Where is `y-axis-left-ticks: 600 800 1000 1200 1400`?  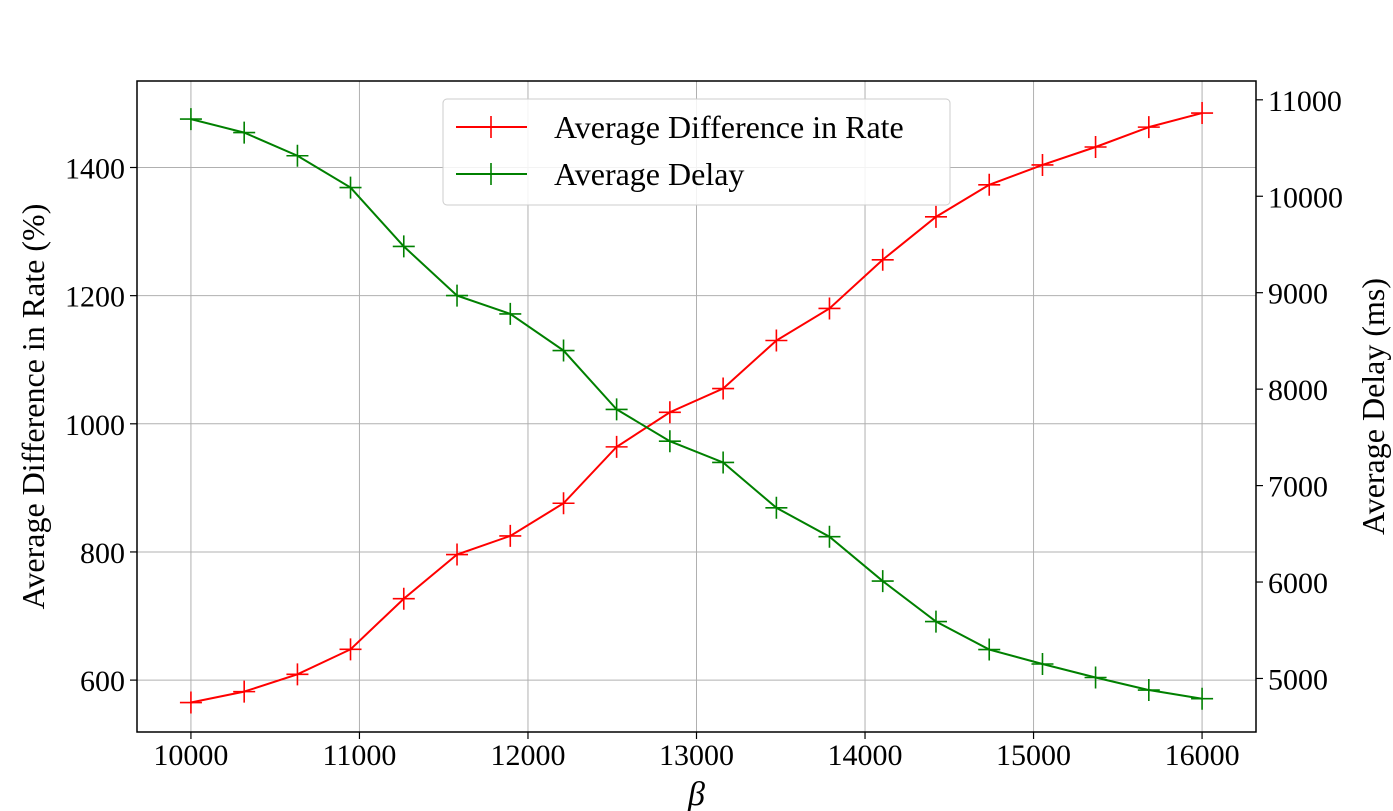
y-axis-left-ticks: 600 800 1000 1200 1400 is located at coordinates (101, 425).